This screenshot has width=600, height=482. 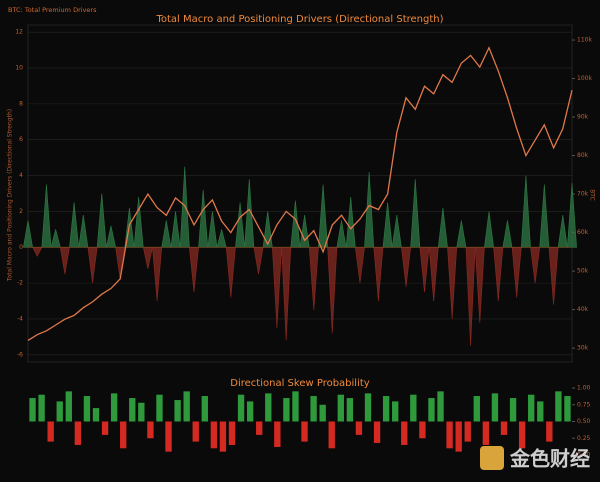 What do you see at coordinates (583, 309) in the screenshot?
I see `y2-tick-label: 40k` at bounding box center [583, 309].